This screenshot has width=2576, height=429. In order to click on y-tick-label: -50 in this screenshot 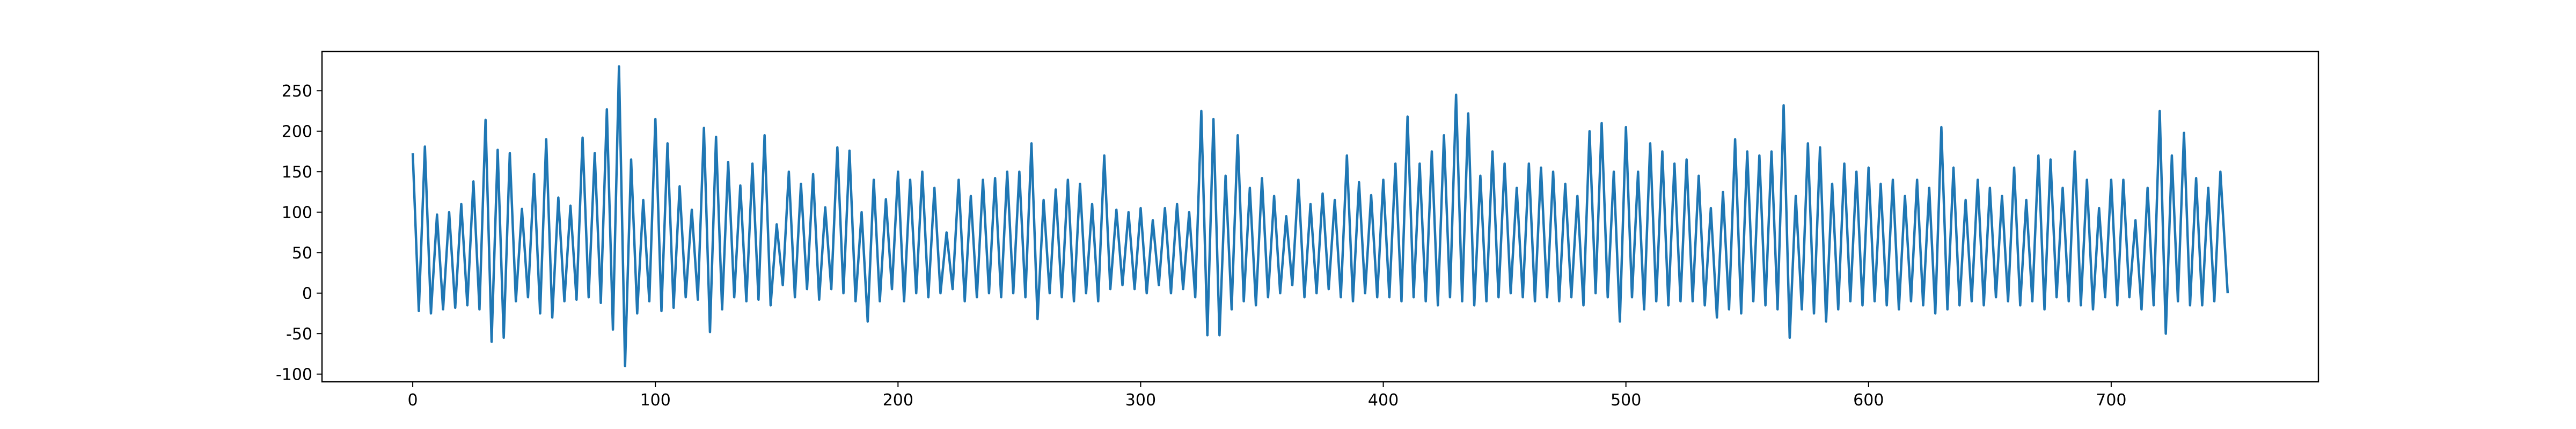, I will do `click(299, 334)`.